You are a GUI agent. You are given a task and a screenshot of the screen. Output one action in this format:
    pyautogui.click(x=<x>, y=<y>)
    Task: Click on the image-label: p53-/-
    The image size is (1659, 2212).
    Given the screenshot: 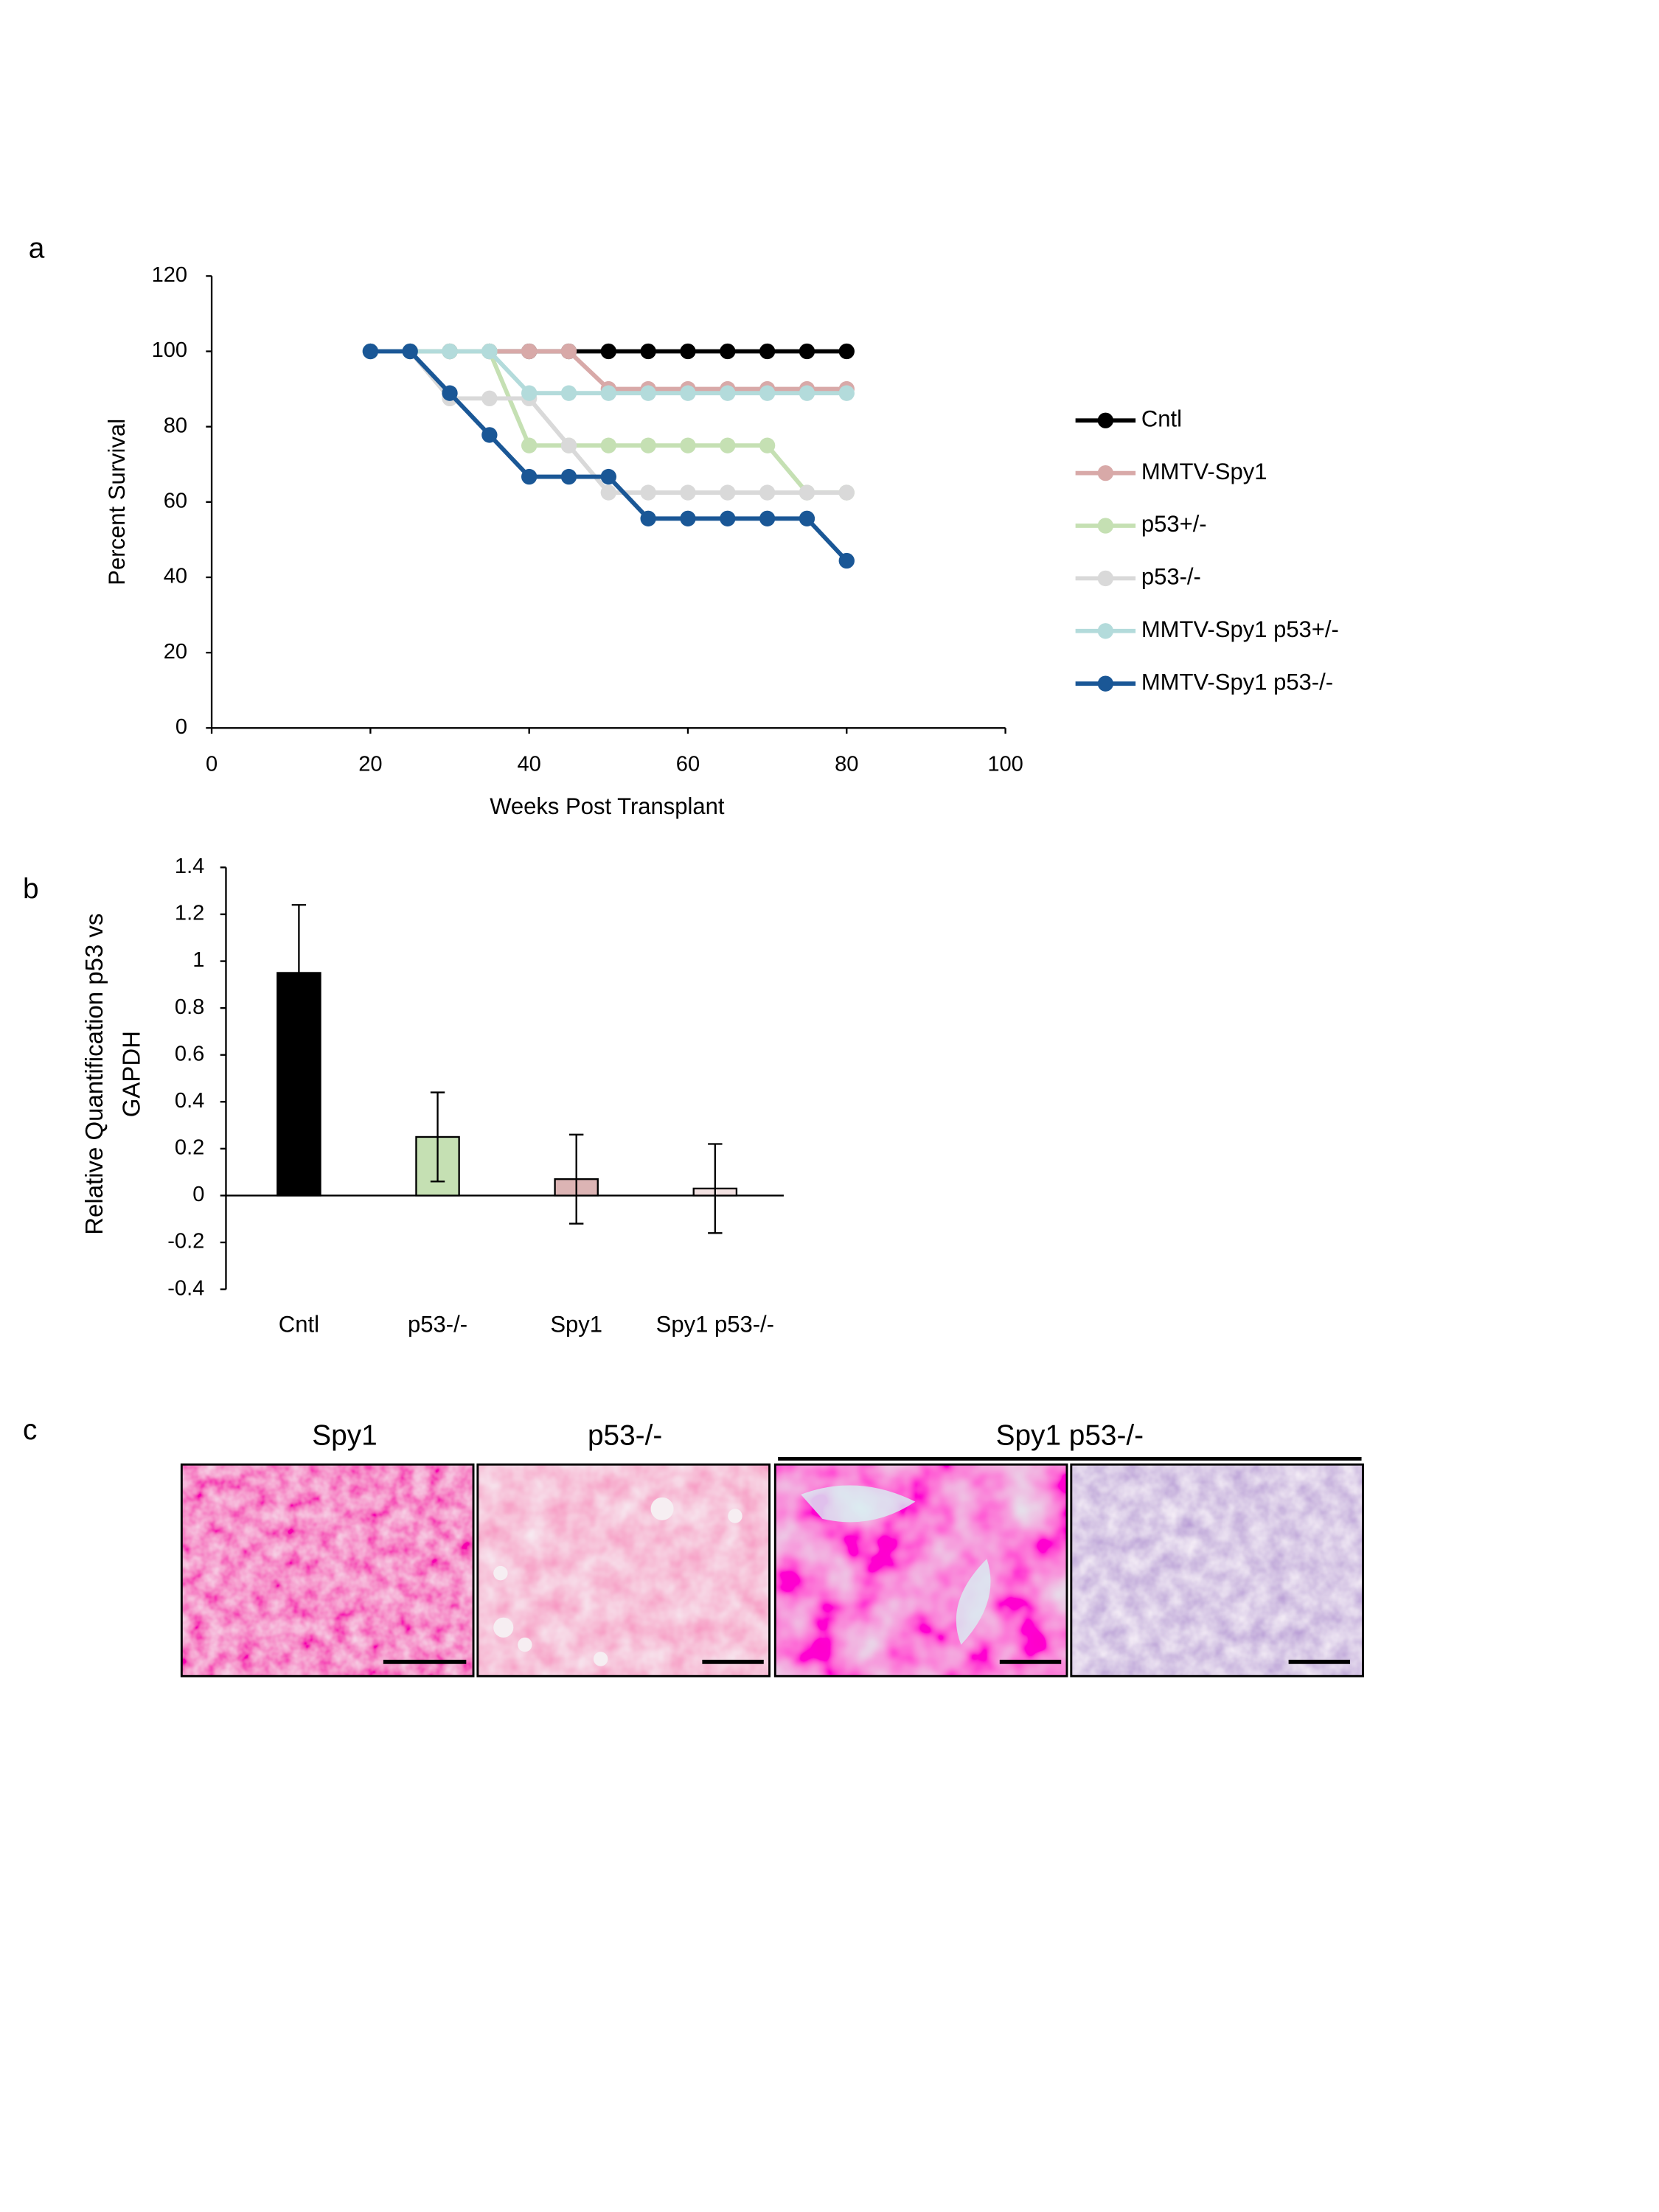 What is the action you would take?
    pyautogui.click(x=625, y=1436)
    